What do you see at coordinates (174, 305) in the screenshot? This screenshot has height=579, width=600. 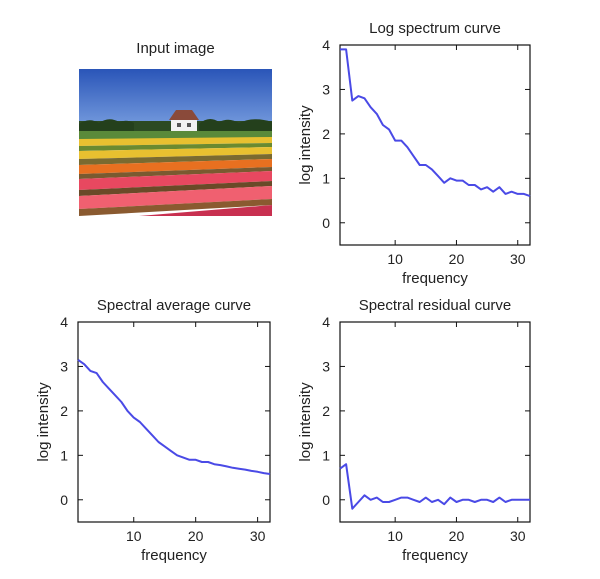 I see `chart-title: Spectral average curve` at bounding box center [174, 305].